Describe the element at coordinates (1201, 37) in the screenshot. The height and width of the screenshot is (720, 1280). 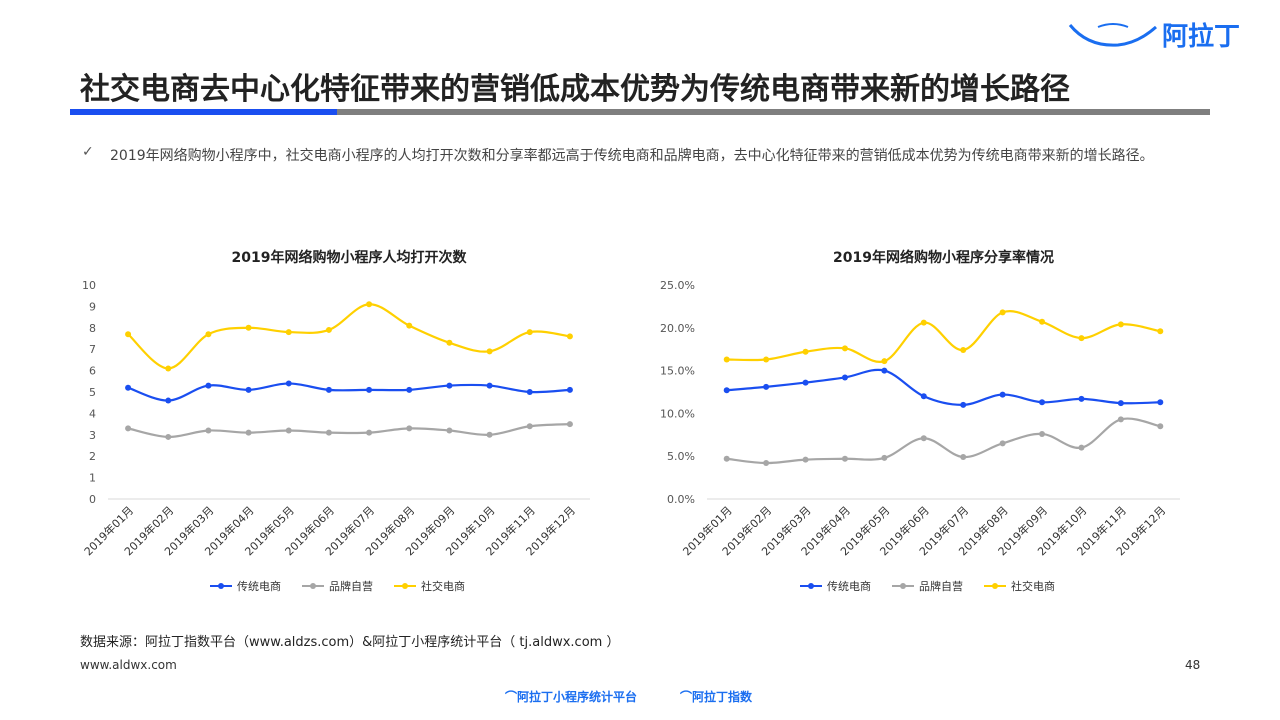
I see `logo-text: 阿拉丁` at that location.